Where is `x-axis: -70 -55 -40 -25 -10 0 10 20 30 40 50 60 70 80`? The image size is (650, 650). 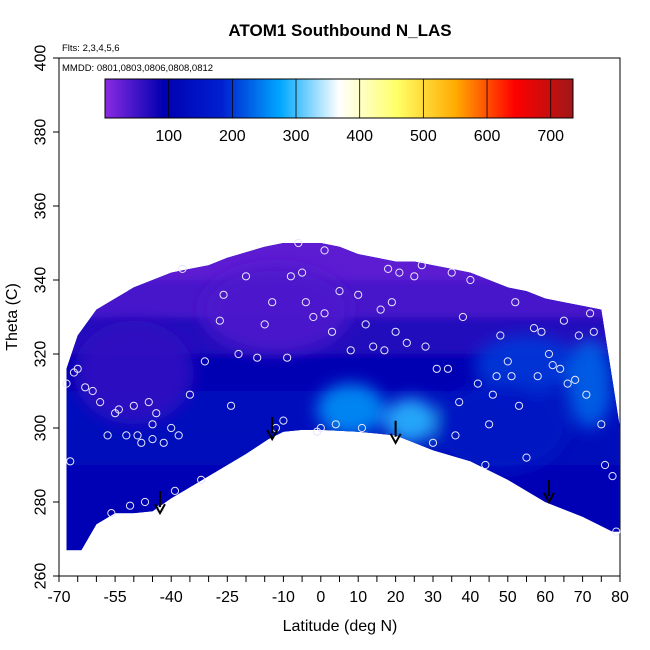 x-axis: -70 -55 -40 -25 -10 0 10 20 30 40 50 60 70 80 is located at coordinates (338, 591).